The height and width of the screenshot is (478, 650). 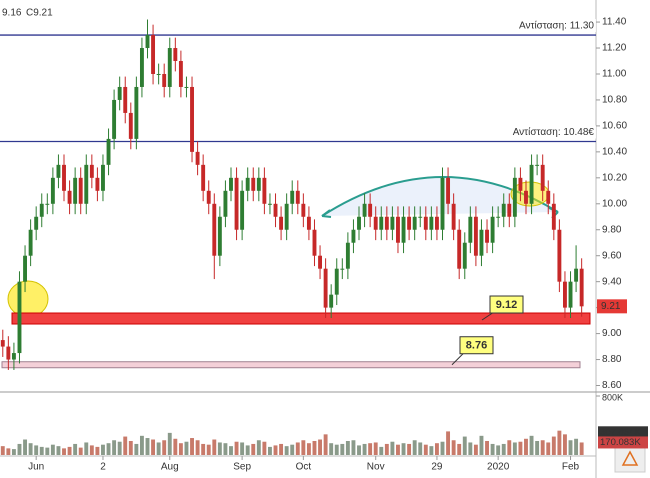 I want to click on last-price-bg, so click(x=612, y=306).